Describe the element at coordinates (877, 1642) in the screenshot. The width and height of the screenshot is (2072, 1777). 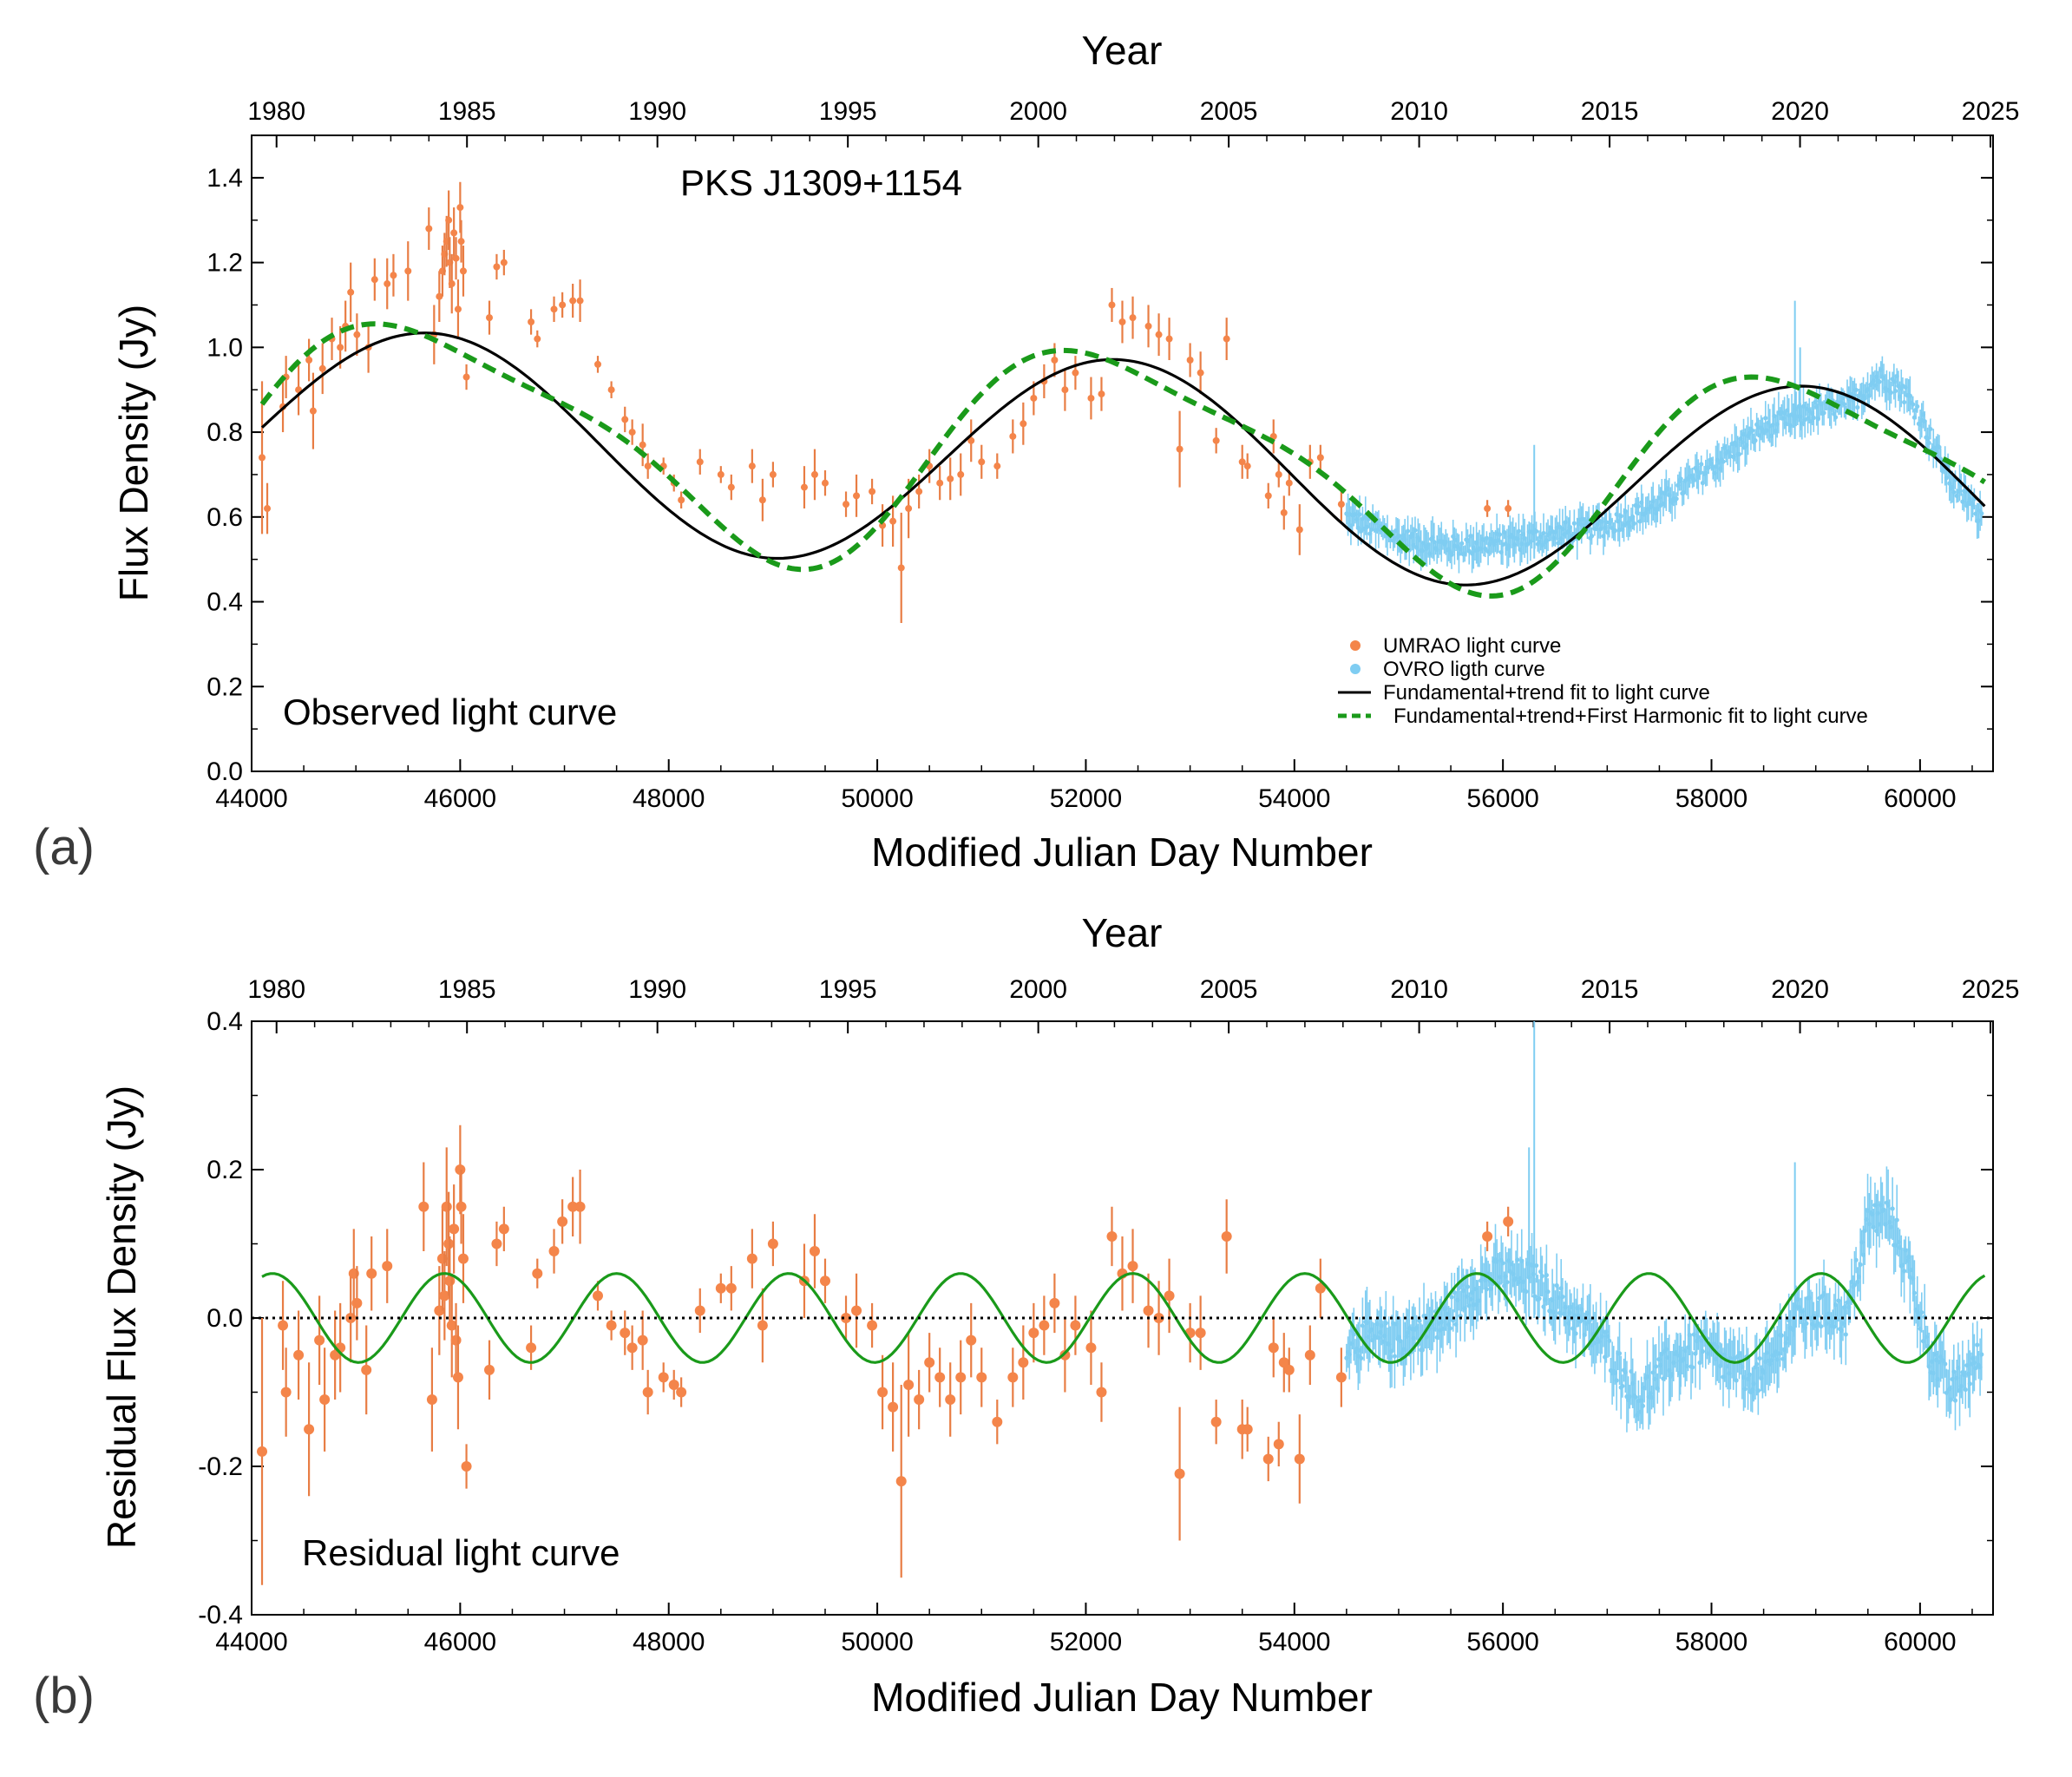
I see `x-tick-label: 50000` at that location.